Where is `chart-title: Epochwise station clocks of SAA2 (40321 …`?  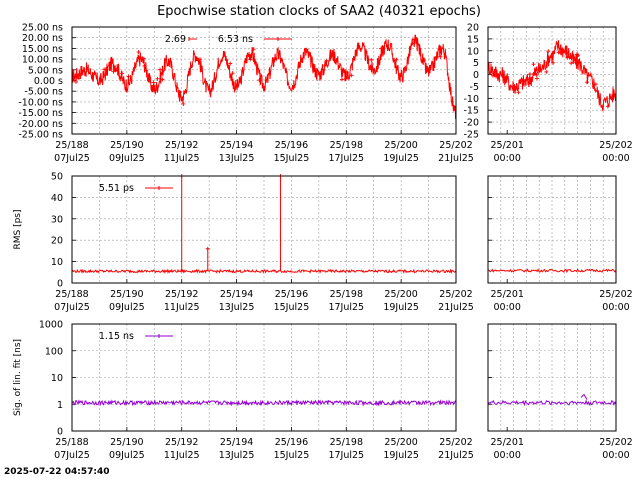 chart-title: Epochwise station clocks of SAA2 (40321 … is located at coordinates (319, 11).